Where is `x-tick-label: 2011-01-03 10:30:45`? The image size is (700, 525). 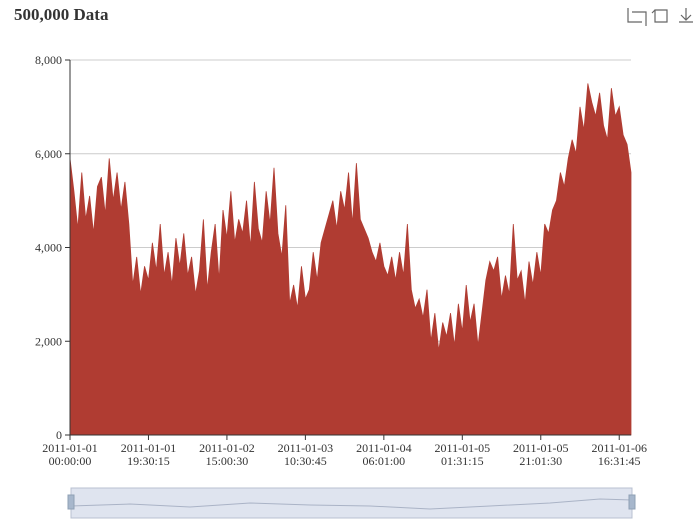
x-tick-label: 2011-01-03 10:30:45 is located at coordinates (306, 454).